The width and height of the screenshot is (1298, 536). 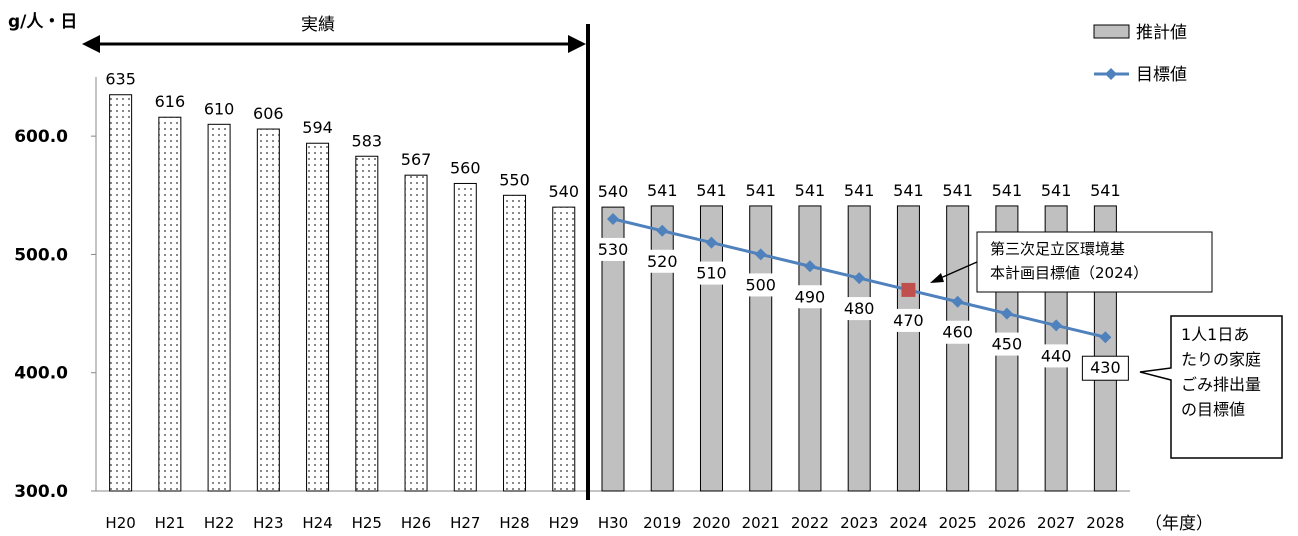 What do you see at coordinates (120, 79) in the screenshot?
I see `bar-value-label: 635` at bounding box center [120, 79].